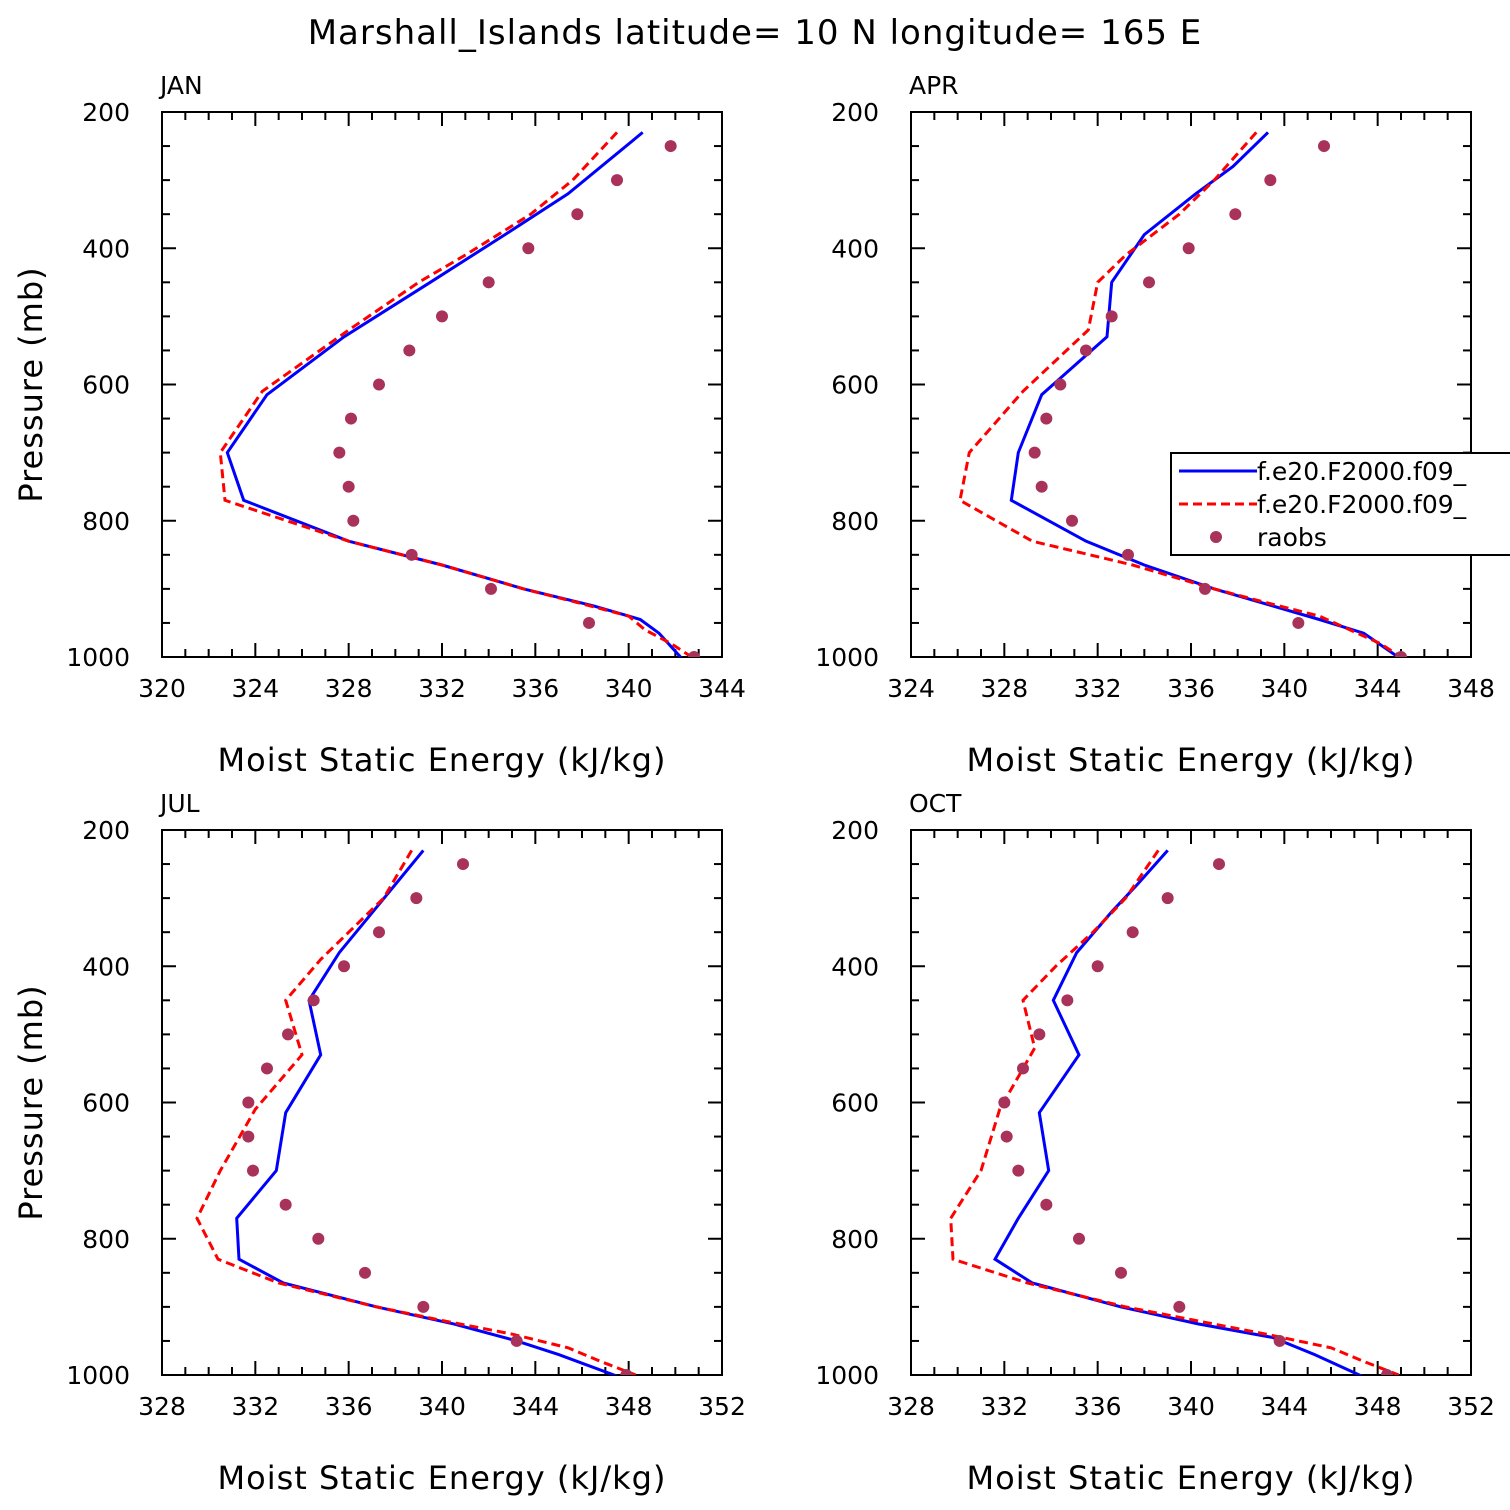  Describe the element at coordinates (255, 688) in the screenshot. I see `x-tick-label: 324` at that location.